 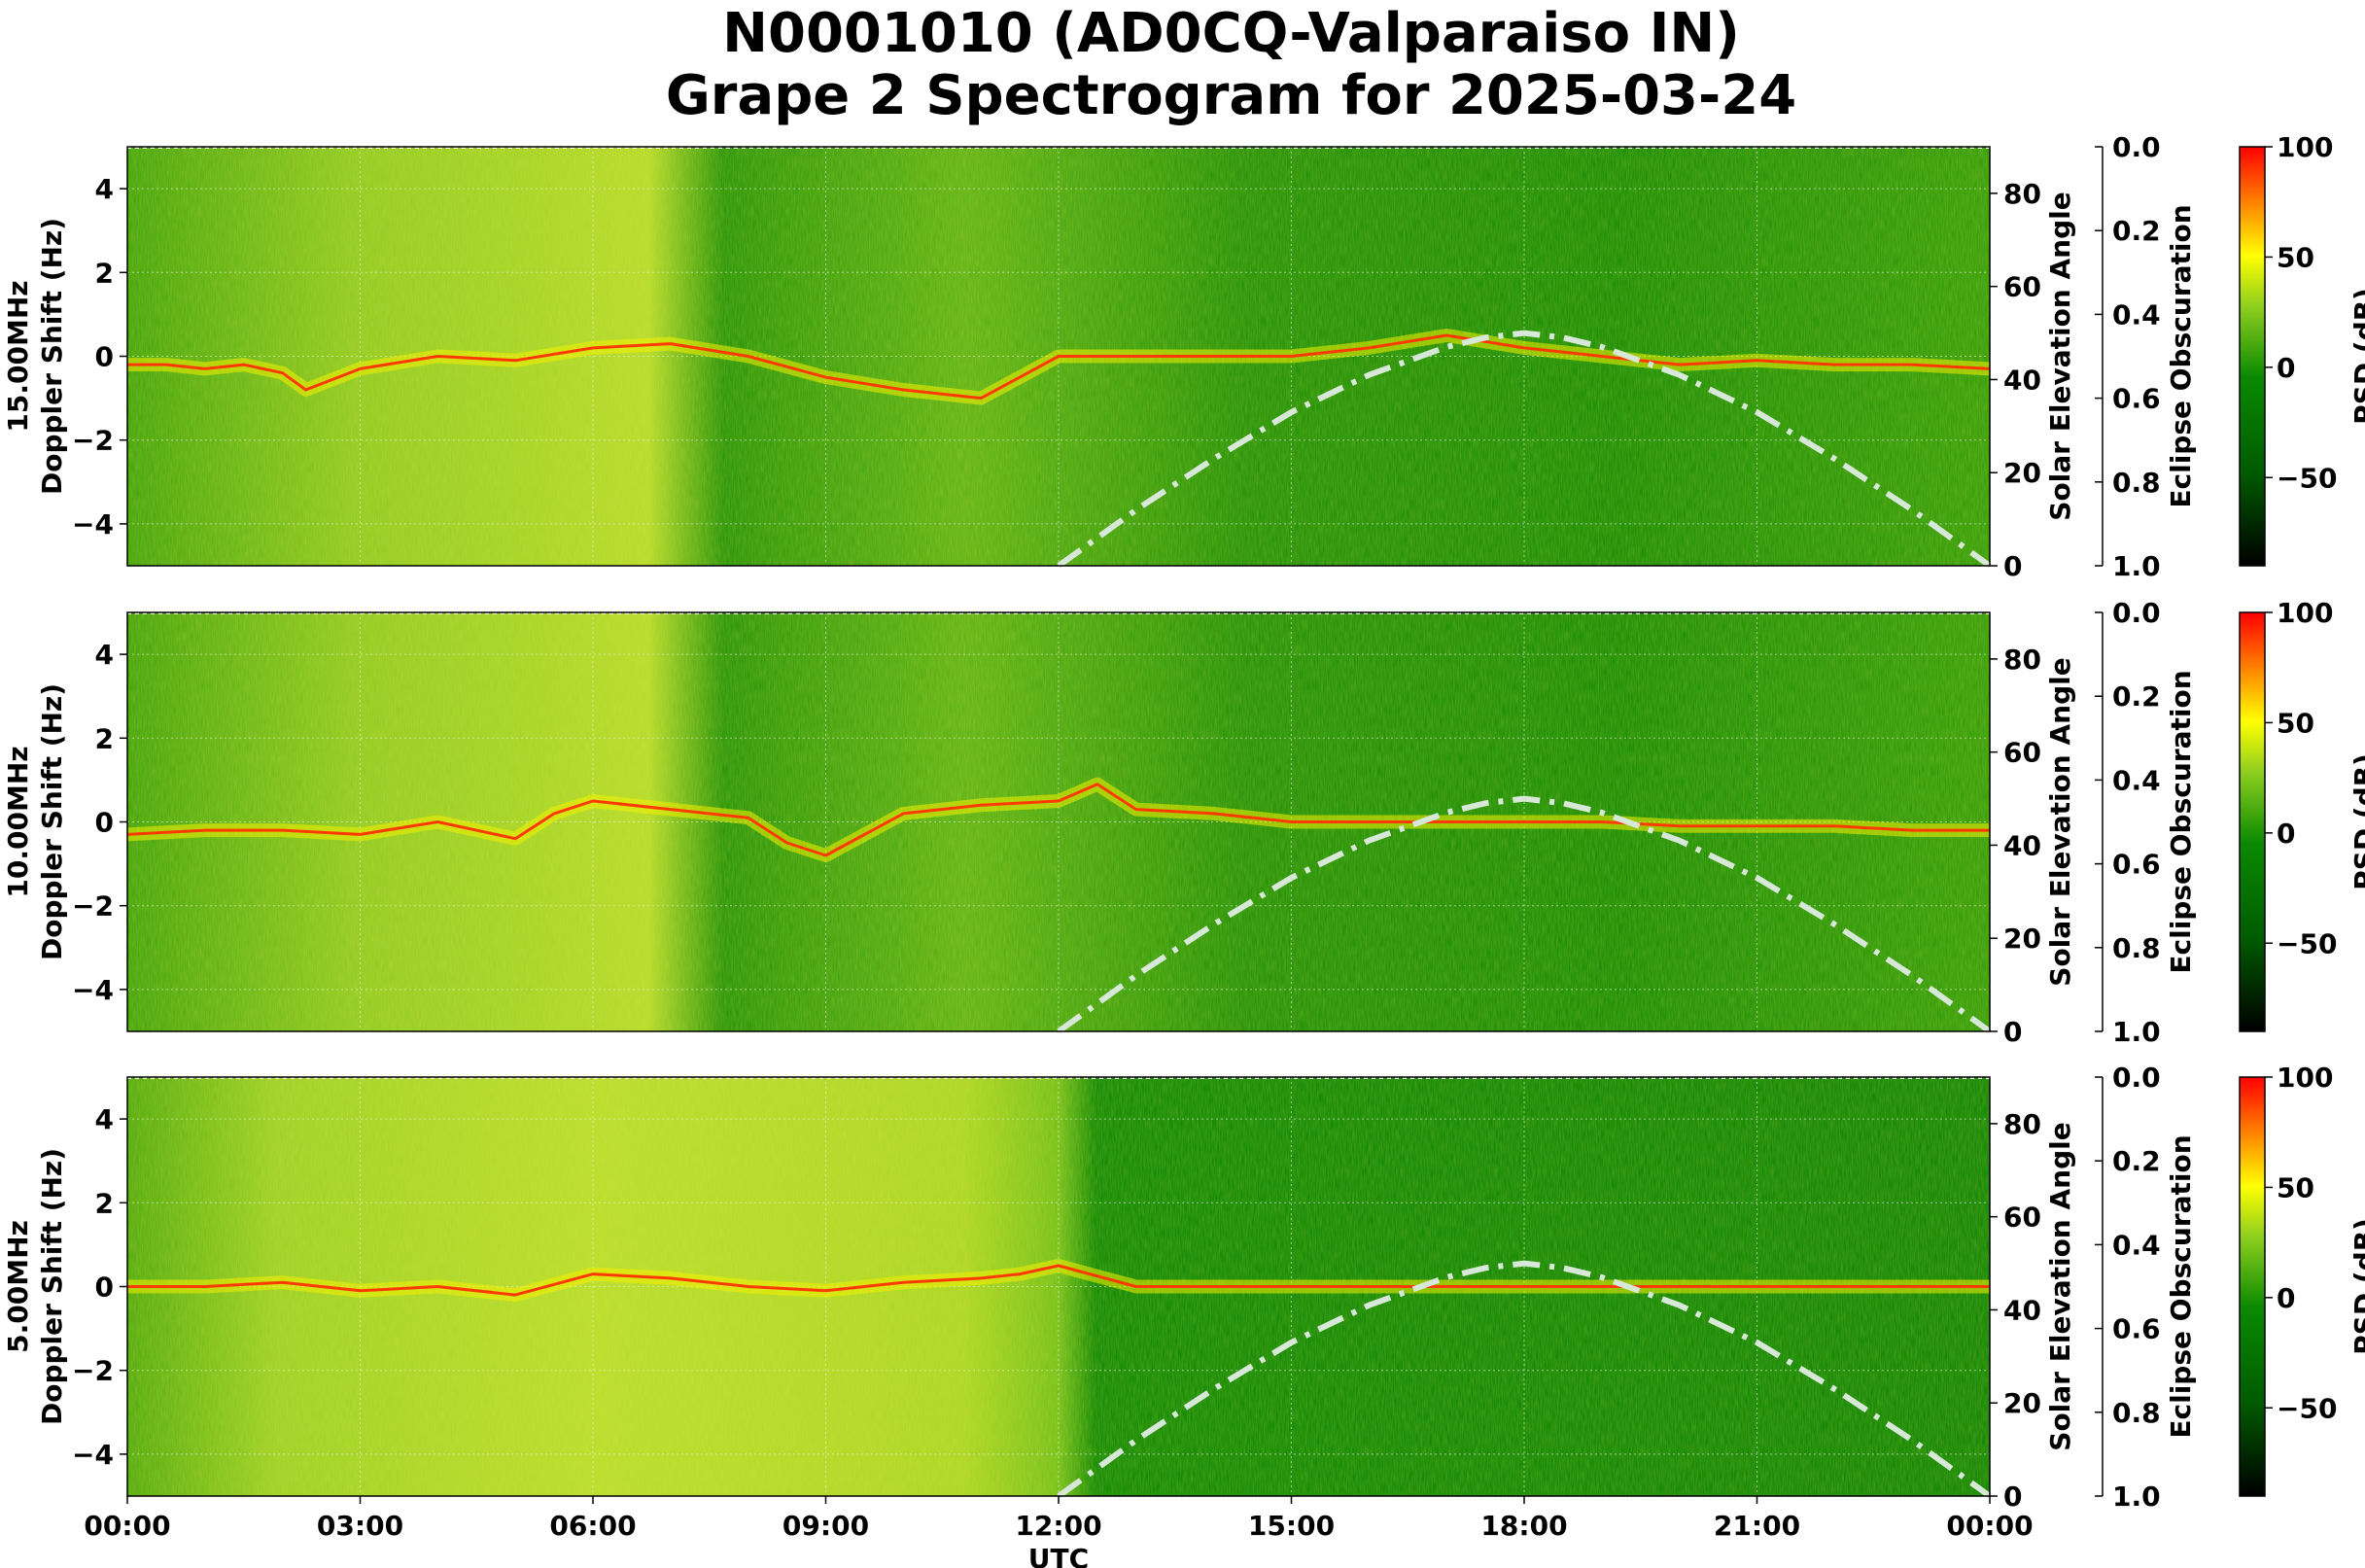 What do you see at coordinates (1058, 1555) in the screenshot?
I see `x-axis-label: UTC` at bounding box center [1058, 1555].